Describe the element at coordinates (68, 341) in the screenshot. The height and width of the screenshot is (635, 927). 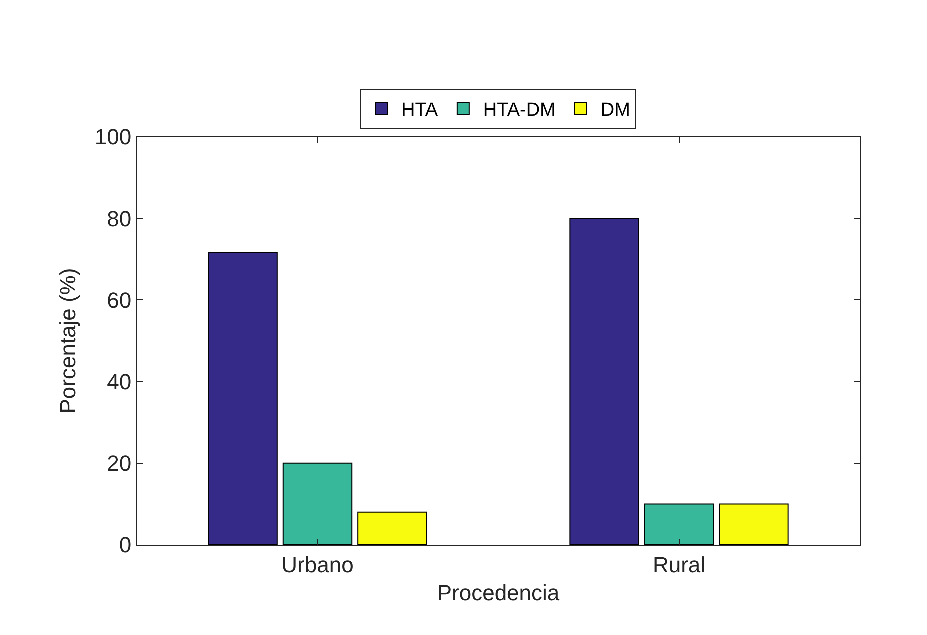
I see `y-axis-title: Porcentaje (%)` at that location.